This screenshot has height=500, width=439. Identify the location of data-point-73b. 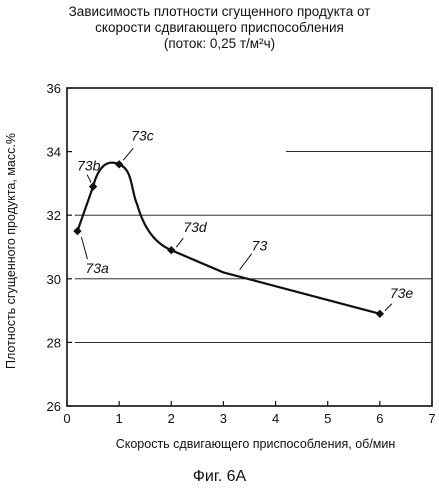
(93, 186).